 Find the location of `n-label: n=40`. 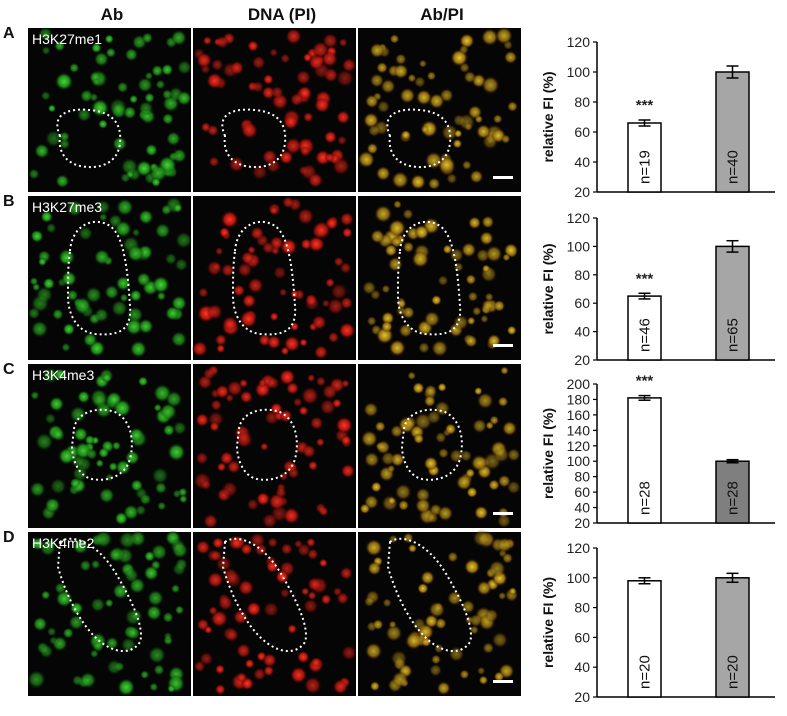

n-label: n=40 is located at coordinates (733, 167).